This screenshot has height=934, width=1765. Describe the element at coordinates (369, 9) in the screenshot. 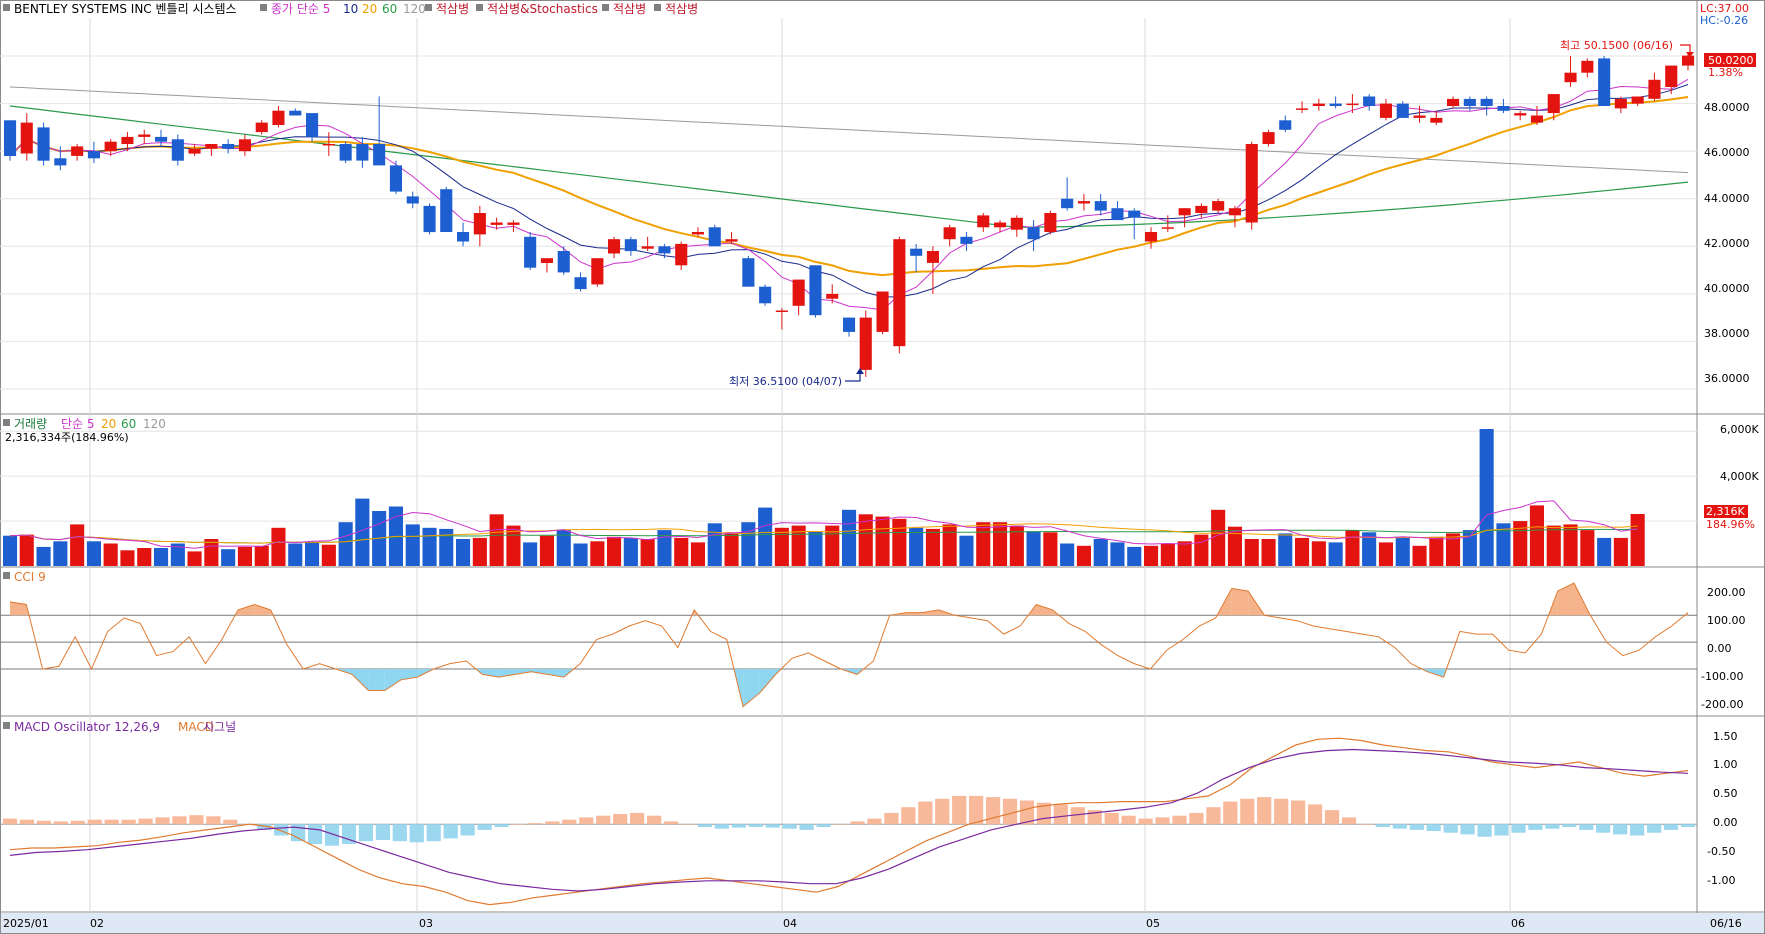

I see `ma20-label: 20` at that location.